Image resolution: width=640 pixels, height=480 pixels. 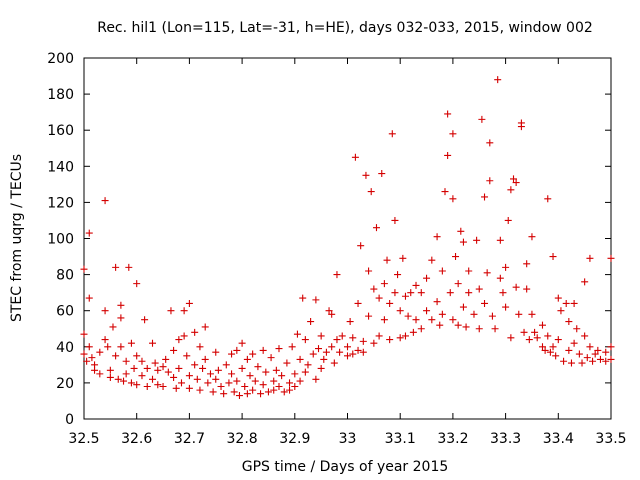 What do you see at coordinates (65, 312) in the screenshot?
I see `y-tick-label: 60` at bounding box center [65, 312].